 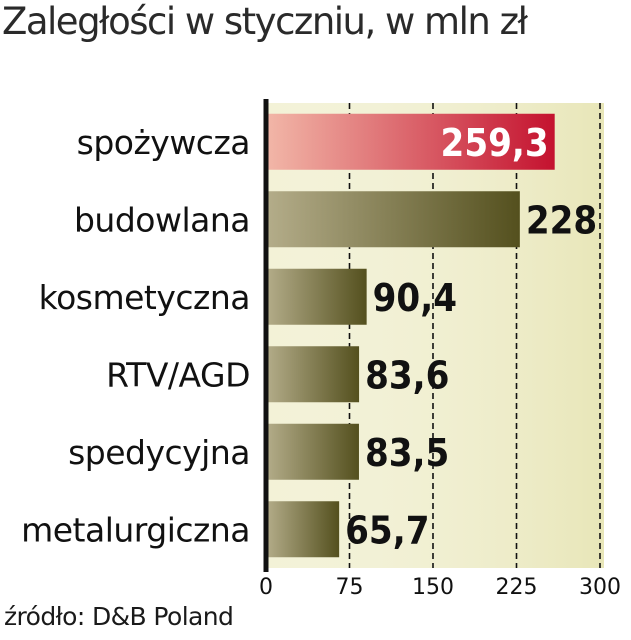 What do you see at coordinates (178, 374) in the screenshot?
I see `category-label: RTV/AGD` at bounding box center [178, 374].